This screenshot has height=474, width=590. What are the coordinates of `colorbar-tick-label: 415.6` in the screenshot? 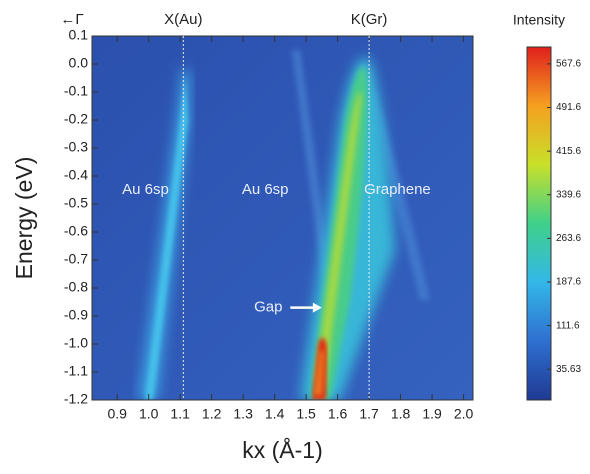 It's located at (568, 151).